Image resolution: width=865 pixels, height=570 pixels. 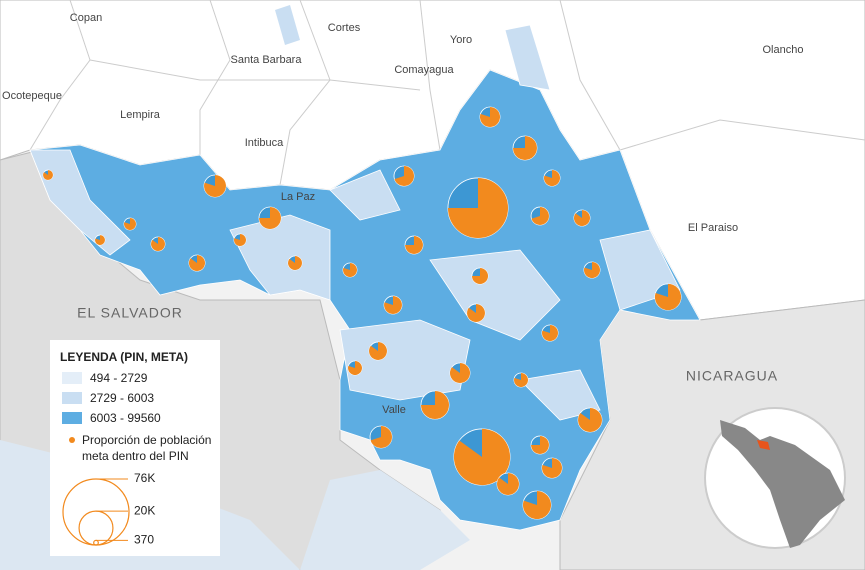 I want to click on place-label: Comayagua, so click(x=424, y=70).